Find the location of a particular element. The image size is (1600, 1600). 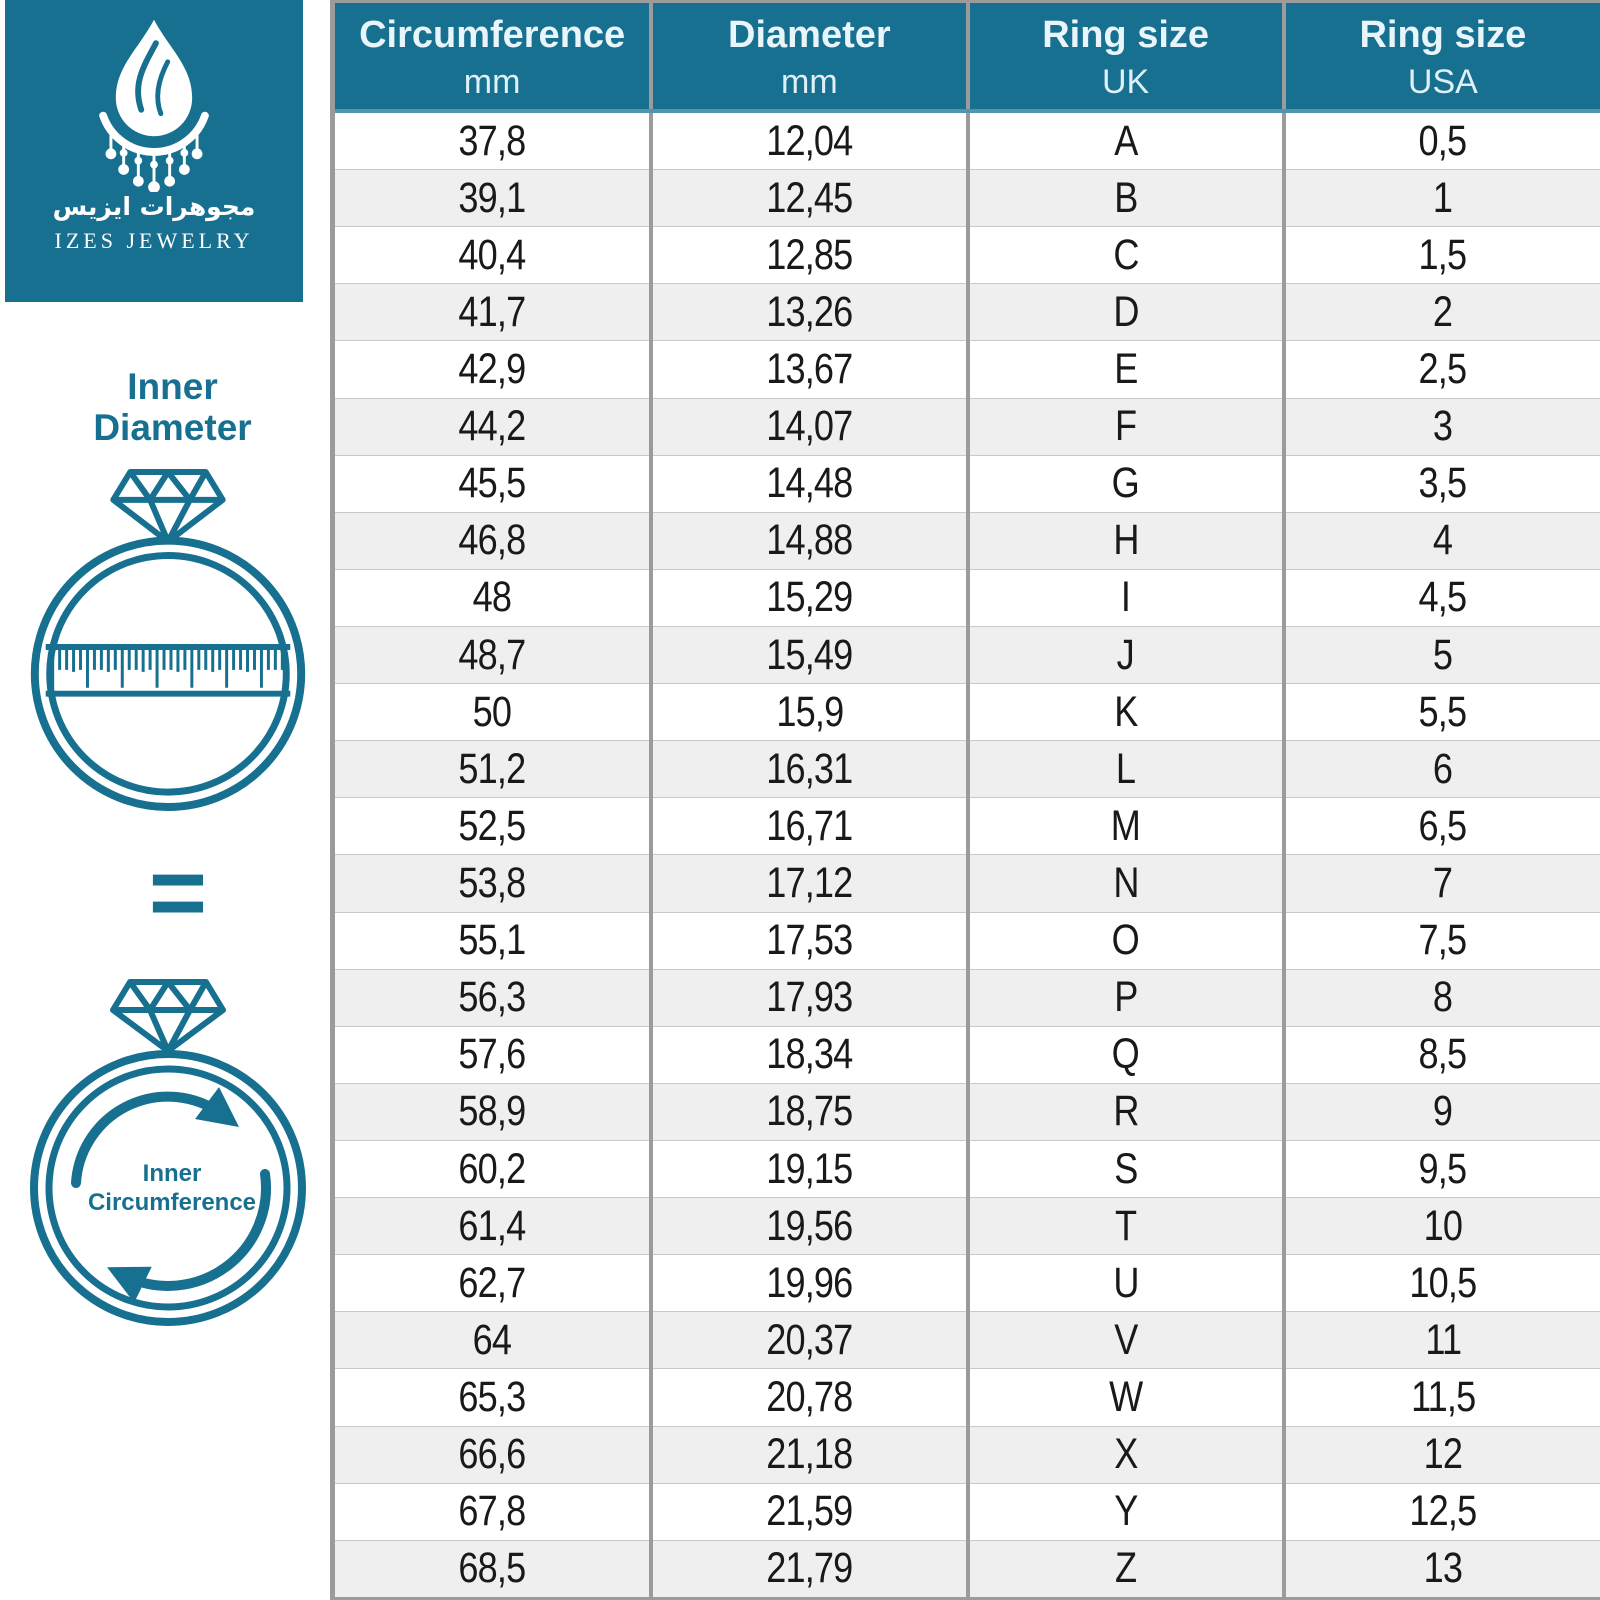

cell-ring-size-uk: X is located at coordinates (1126, 1454).